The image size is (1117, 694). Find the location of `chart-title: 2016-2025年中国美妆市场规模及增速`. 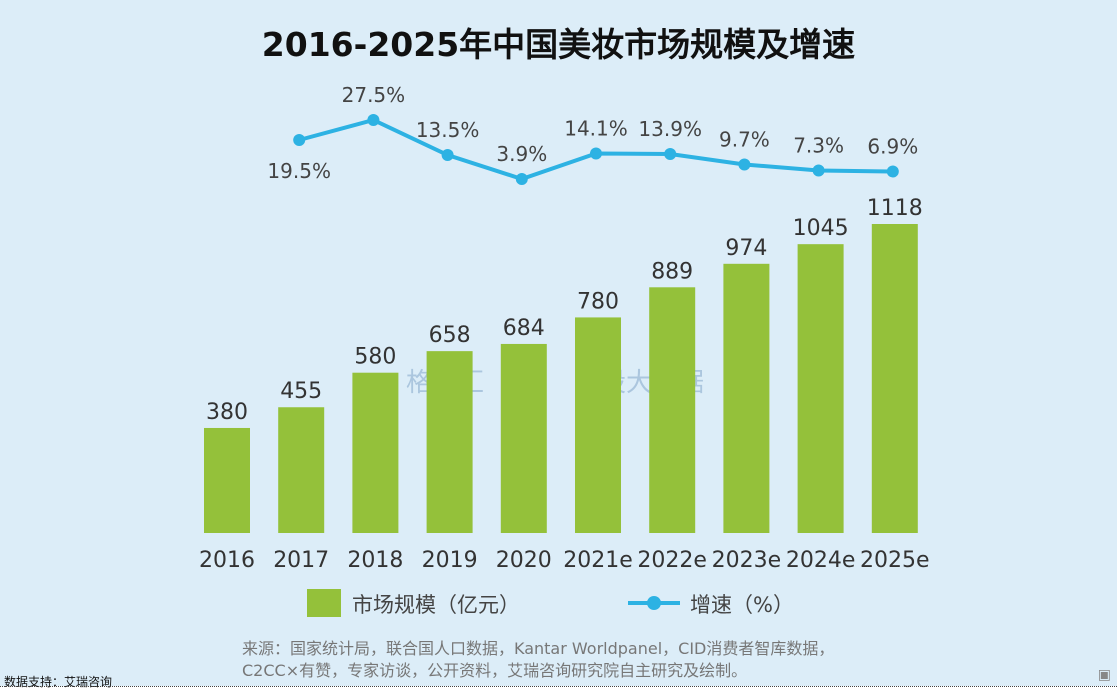

chart-title: 2016-2025年中国美妆市场规模及增速 is located at coordinates (558, 44).